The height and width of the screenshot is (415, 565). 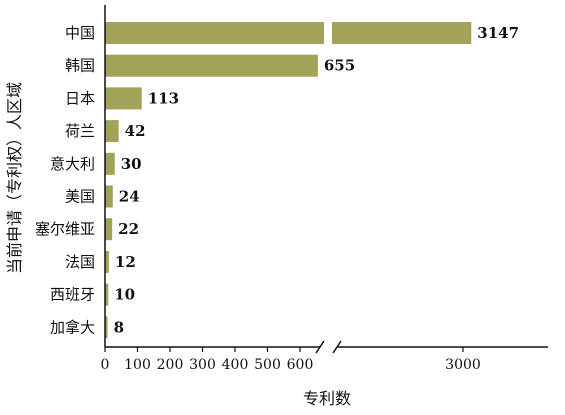 What do you see at coordinates (498, 33) in the screenshot?
I see `value-label: 3147` at bounding box center [498, 33].